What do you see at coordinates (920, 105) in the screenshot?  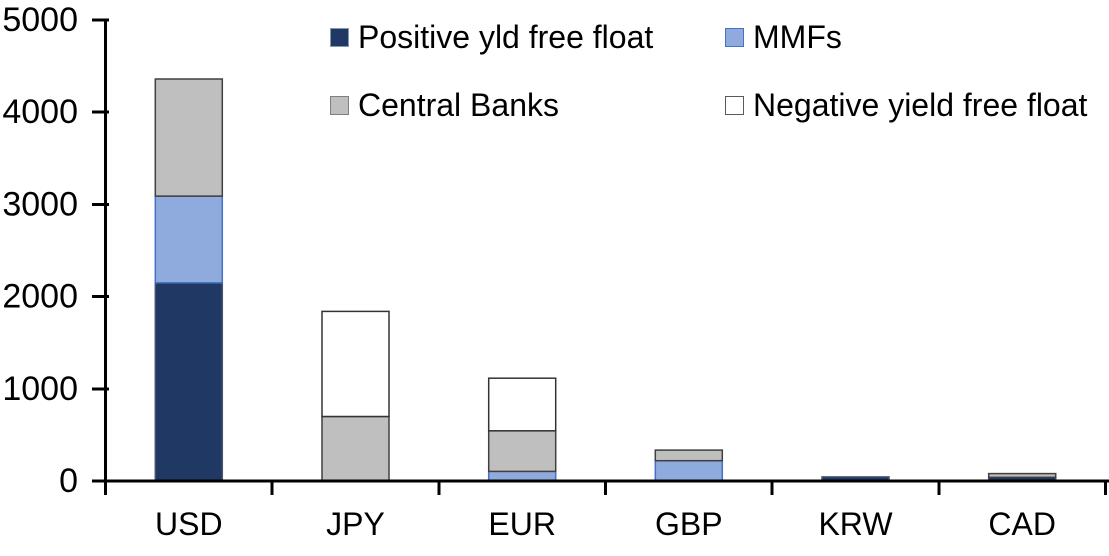 I see `legend-label-negative-yield-free-float: Negative yield free float` at bounding box center [920, 105].